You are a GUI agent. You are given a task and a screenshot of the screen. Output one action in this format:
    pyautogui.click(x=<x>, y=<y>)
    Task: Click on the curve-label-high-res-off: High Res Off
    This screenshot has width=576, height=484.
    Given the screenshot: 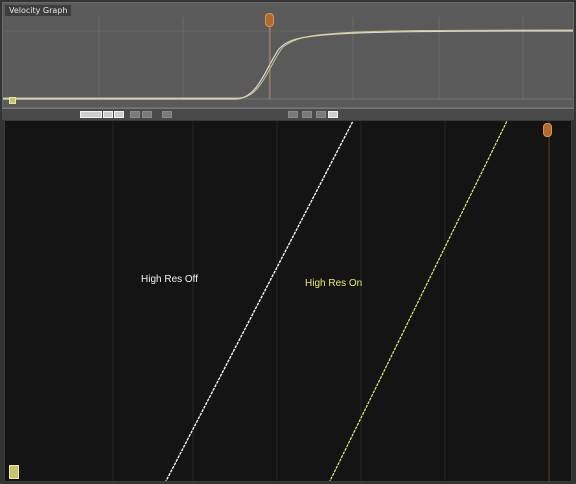 What is the action you would take?
    pyautogui.click(x=170, y=279)
    